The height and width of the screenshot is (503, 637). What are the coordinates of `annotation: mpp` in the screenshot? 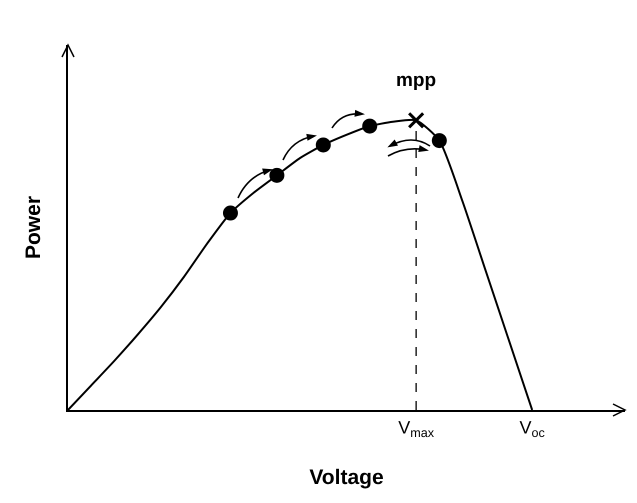 It's located at (416, 80).